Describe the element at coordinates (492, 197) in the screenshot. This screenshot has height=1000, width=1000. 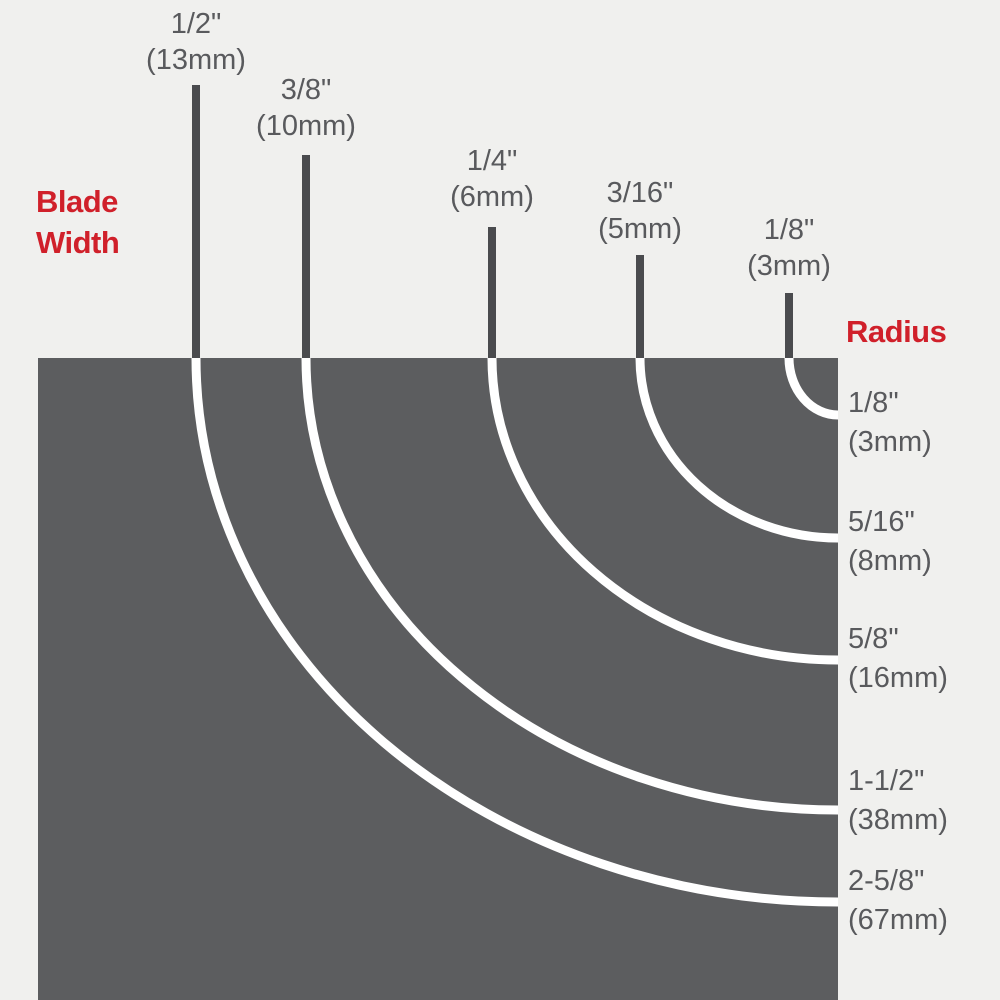
I see `blade-width-mm: (6mm)` at that location.